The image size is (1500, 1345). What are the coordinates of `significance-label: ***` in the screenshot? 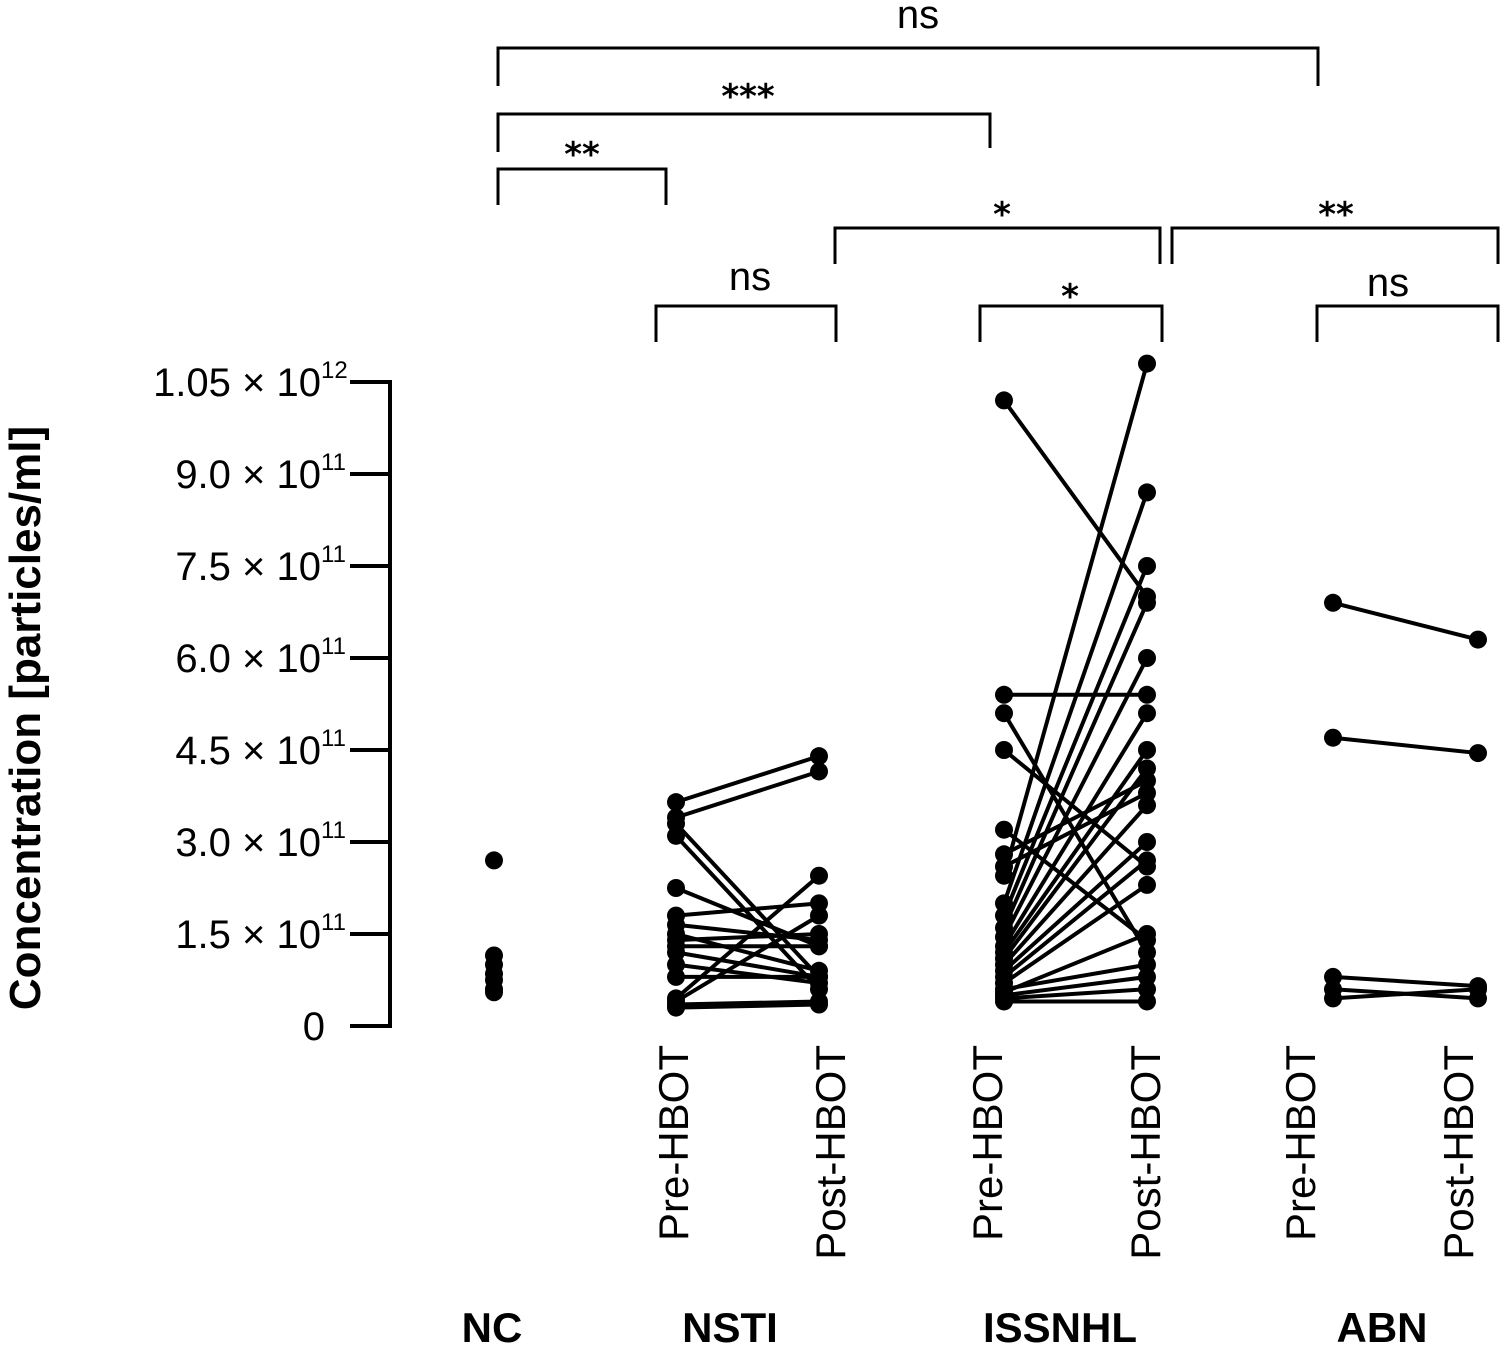 It's located at (748, 97).